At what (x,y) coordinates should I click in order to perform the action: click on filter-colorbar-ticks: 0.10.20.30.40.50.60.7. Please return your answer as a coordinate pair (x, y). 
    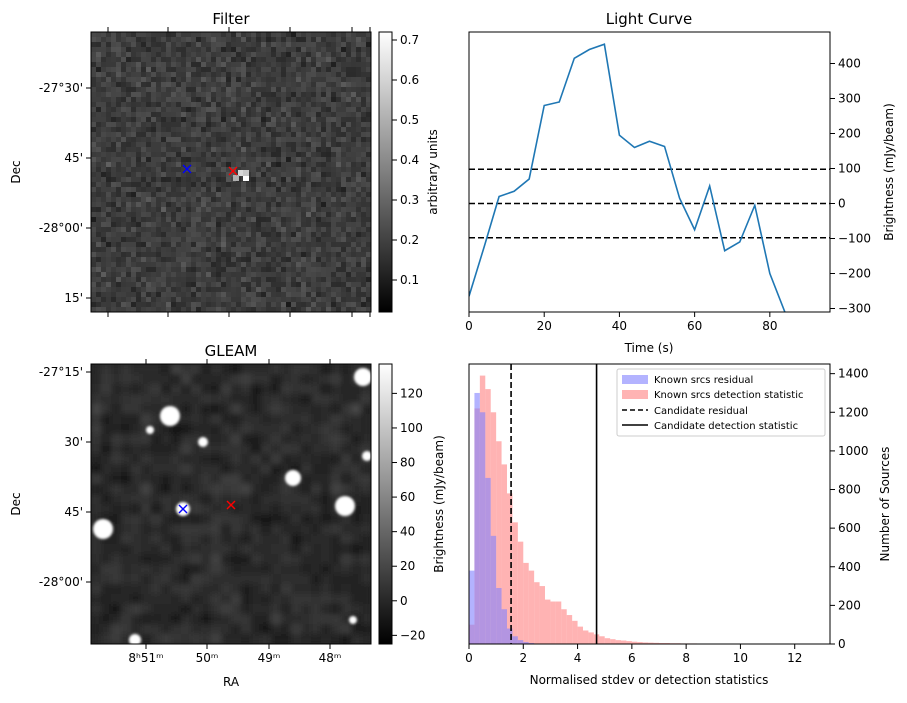
    Looking at the image, I should click on (405, 160).